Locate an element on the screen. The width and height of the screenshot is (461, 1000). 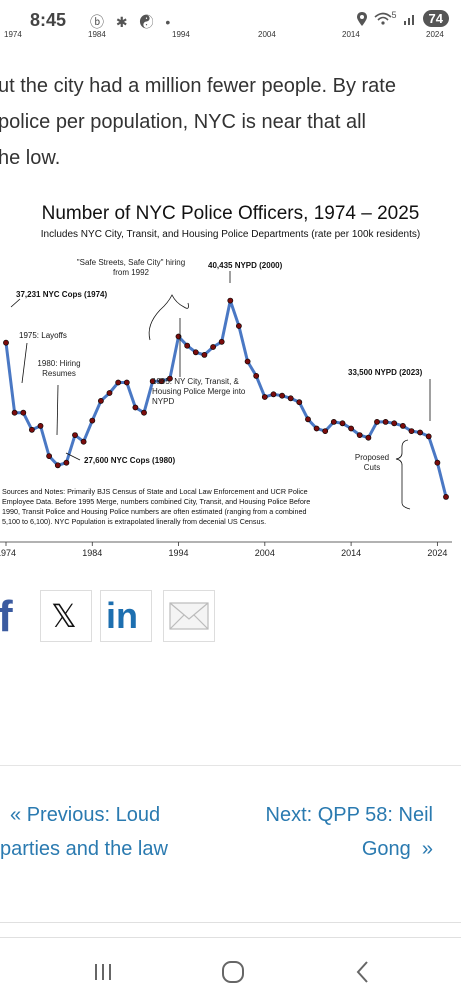
email-share-button is located at coordinates (189, 616).